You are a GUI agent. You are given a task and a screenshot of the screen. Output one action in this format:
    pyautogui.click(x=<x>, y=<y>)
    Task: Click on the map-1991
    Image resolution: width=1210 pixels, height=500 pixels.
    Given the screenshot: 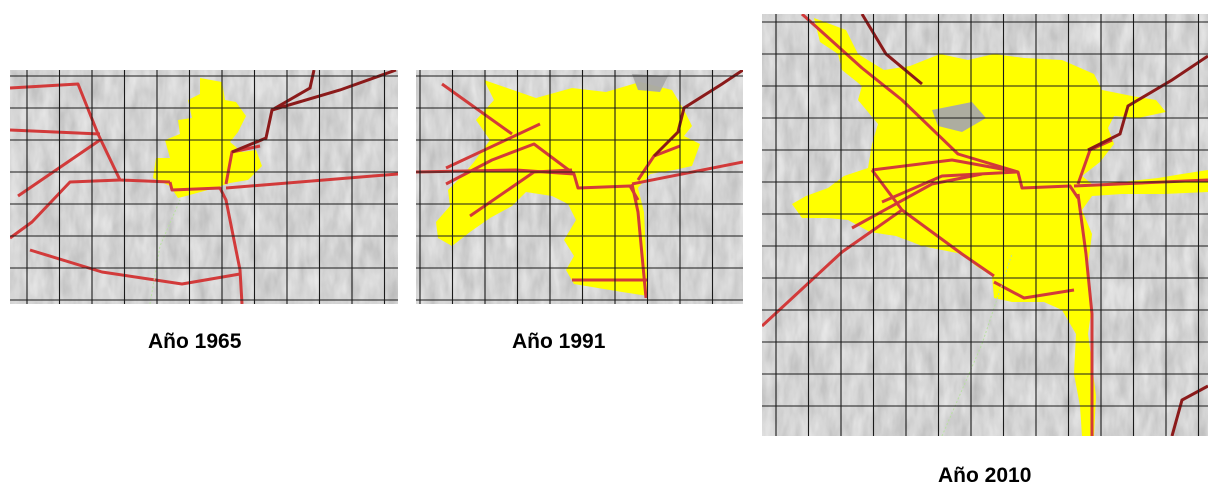 What is the action you would take?
    pyautogui.click(x=579, y=187)
    